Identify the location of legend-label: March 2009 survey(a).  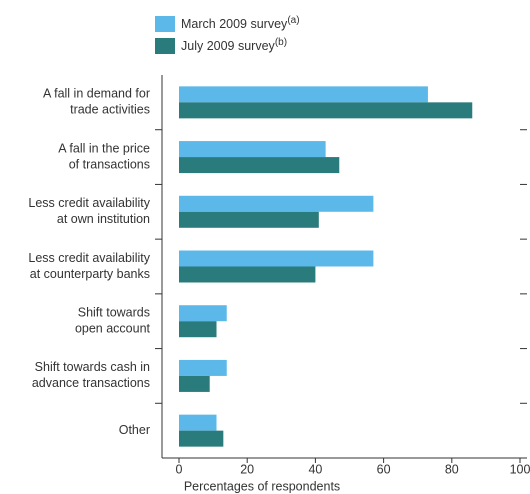
(240, 23).